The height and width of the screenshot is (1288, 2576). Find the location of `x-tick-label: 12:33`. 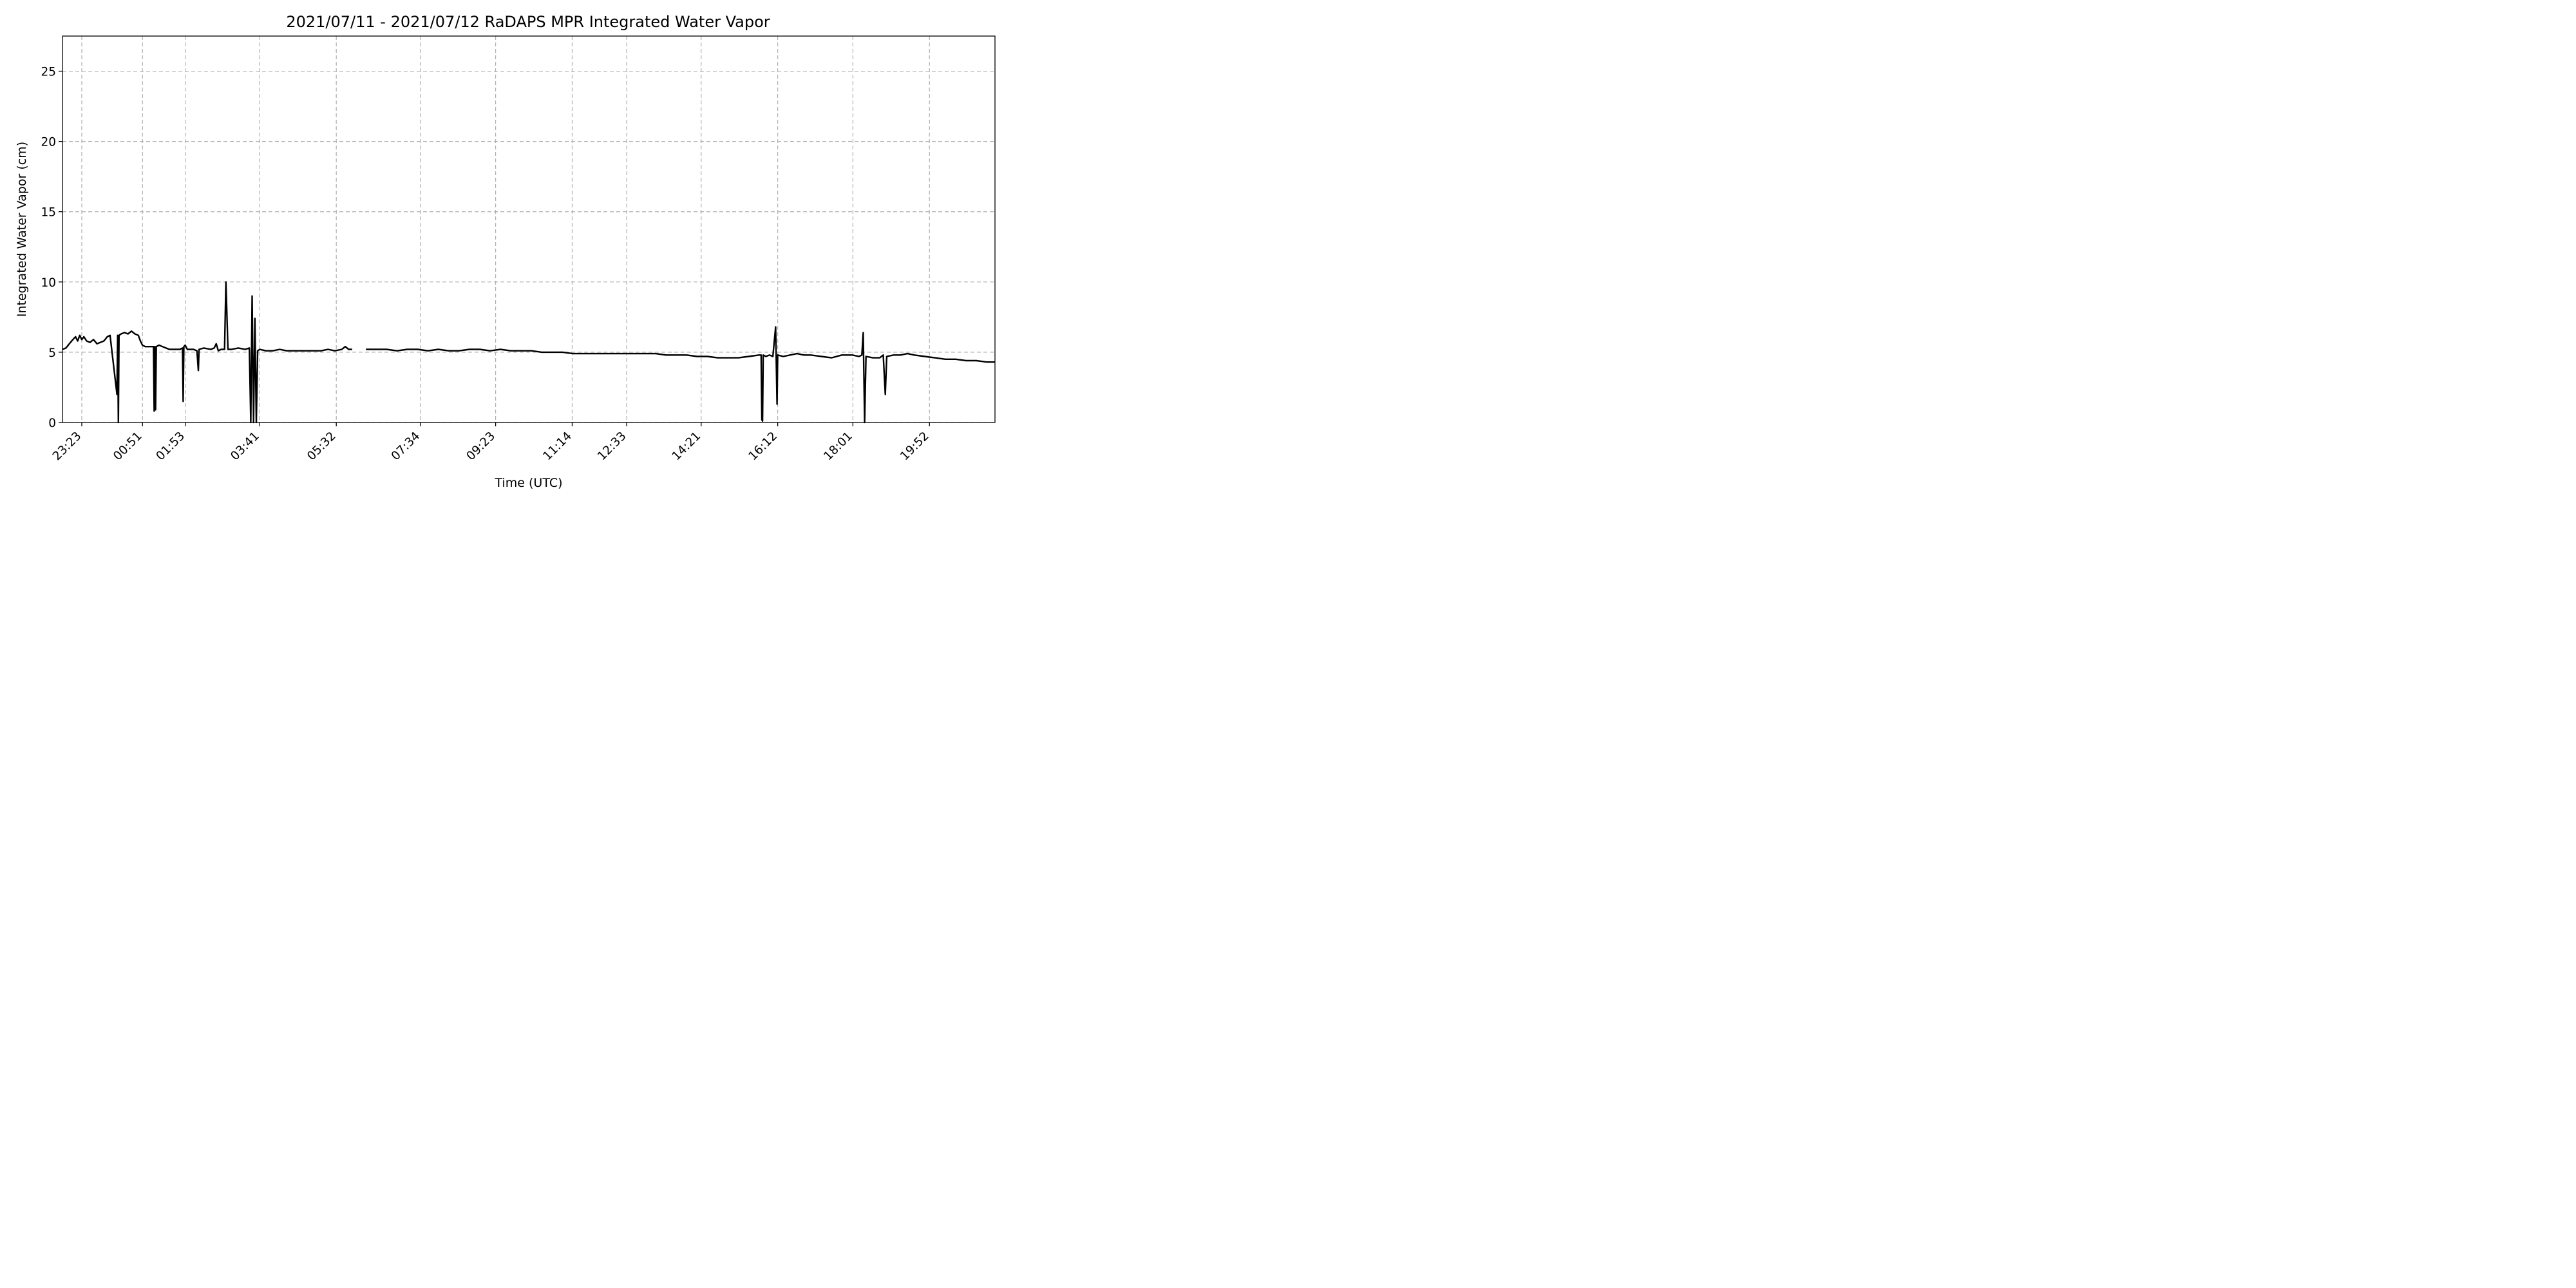

x-tick-label: 12:33 is located at coordinates (612, 447).